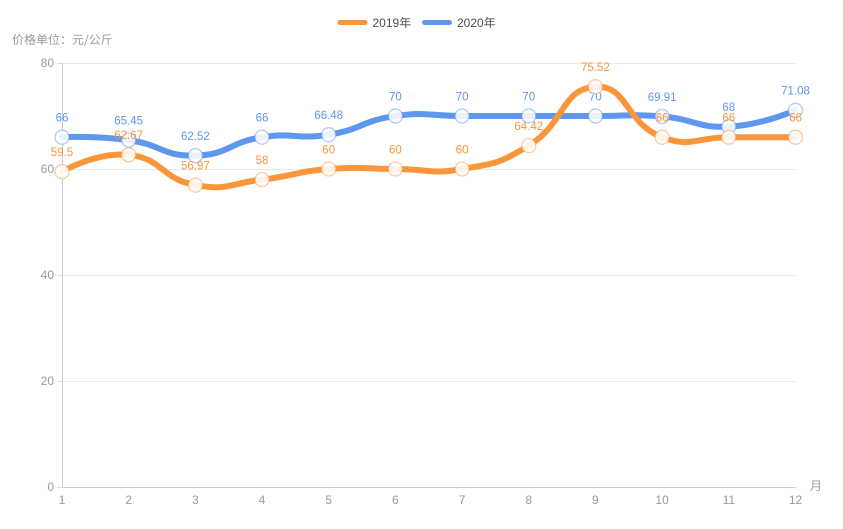 This screenshot has width=843, height=529. I want to click on svg-text: 40, so click(48, 275).